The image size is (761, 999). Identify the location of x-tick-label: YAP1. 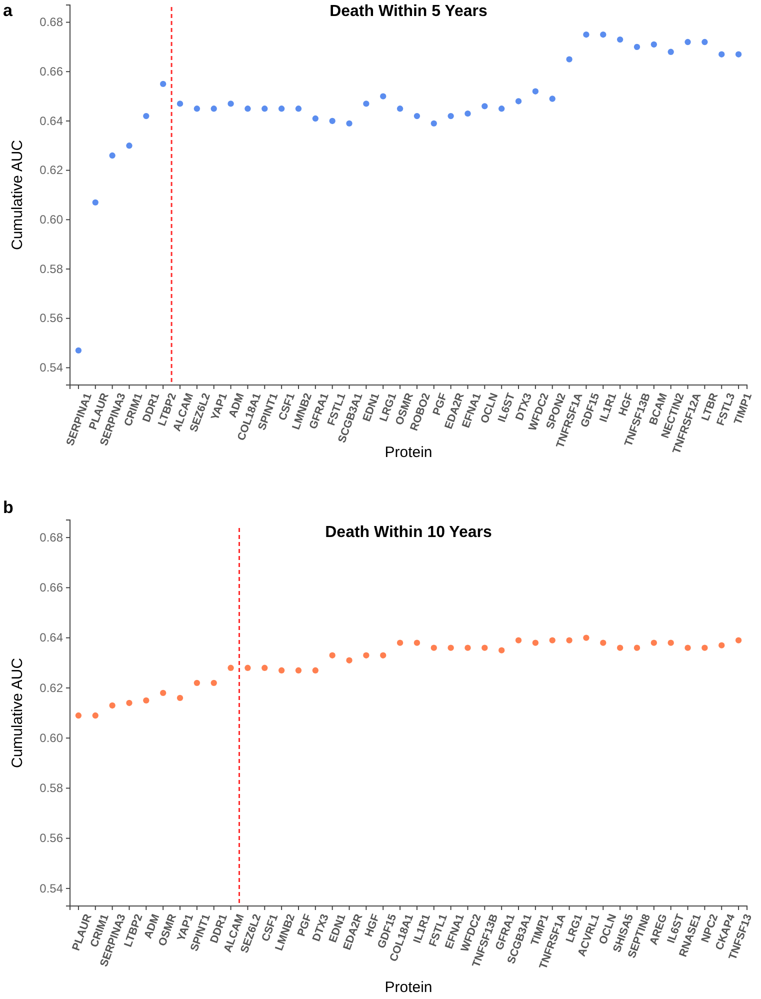
(219, 407).